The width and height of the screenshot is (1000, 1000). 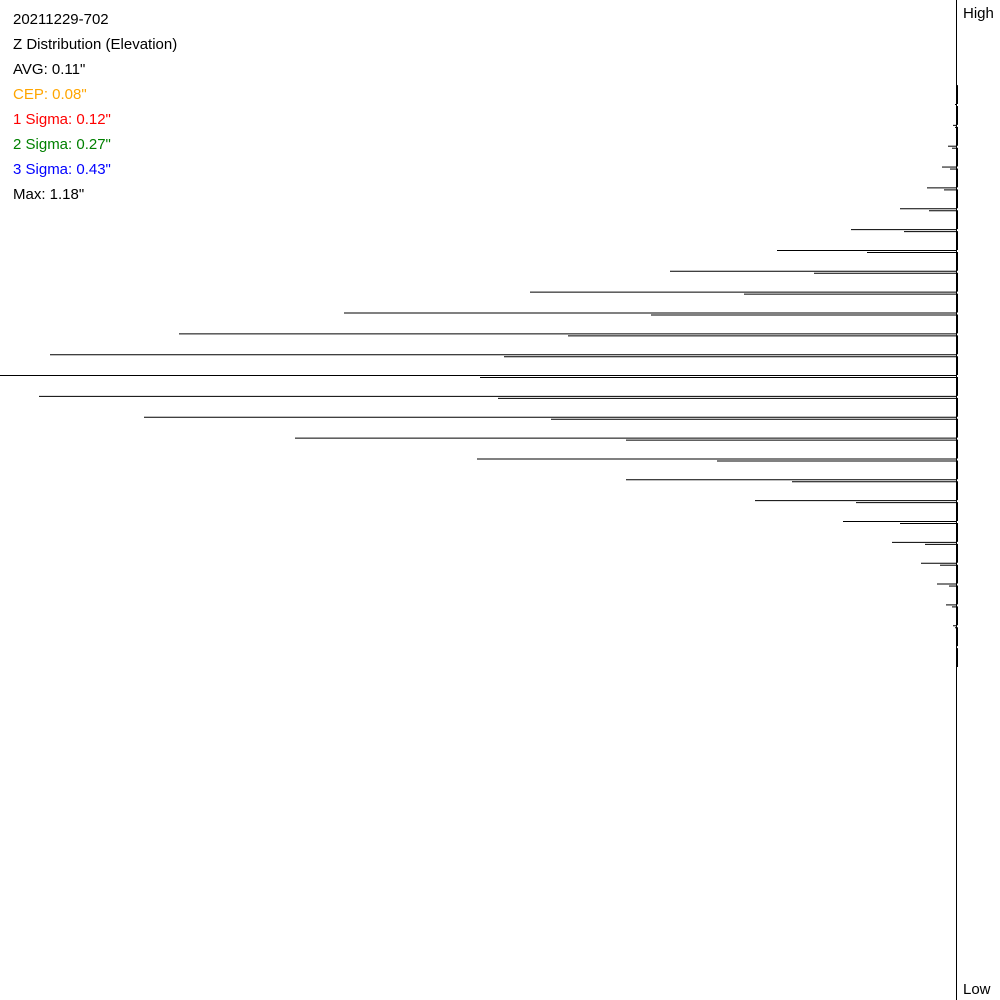 What do you see at coordinates (62, 144) in the screenshot?
I see `stat-label: 2 Sigma: 0.27"` at bounding box center [62, 144].